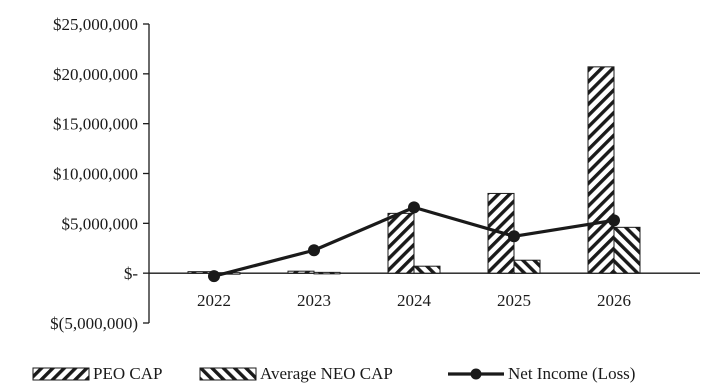  I want to click on legend: PEO CAP Average NEO CAP Net Income (Loss), so click(333, 373).